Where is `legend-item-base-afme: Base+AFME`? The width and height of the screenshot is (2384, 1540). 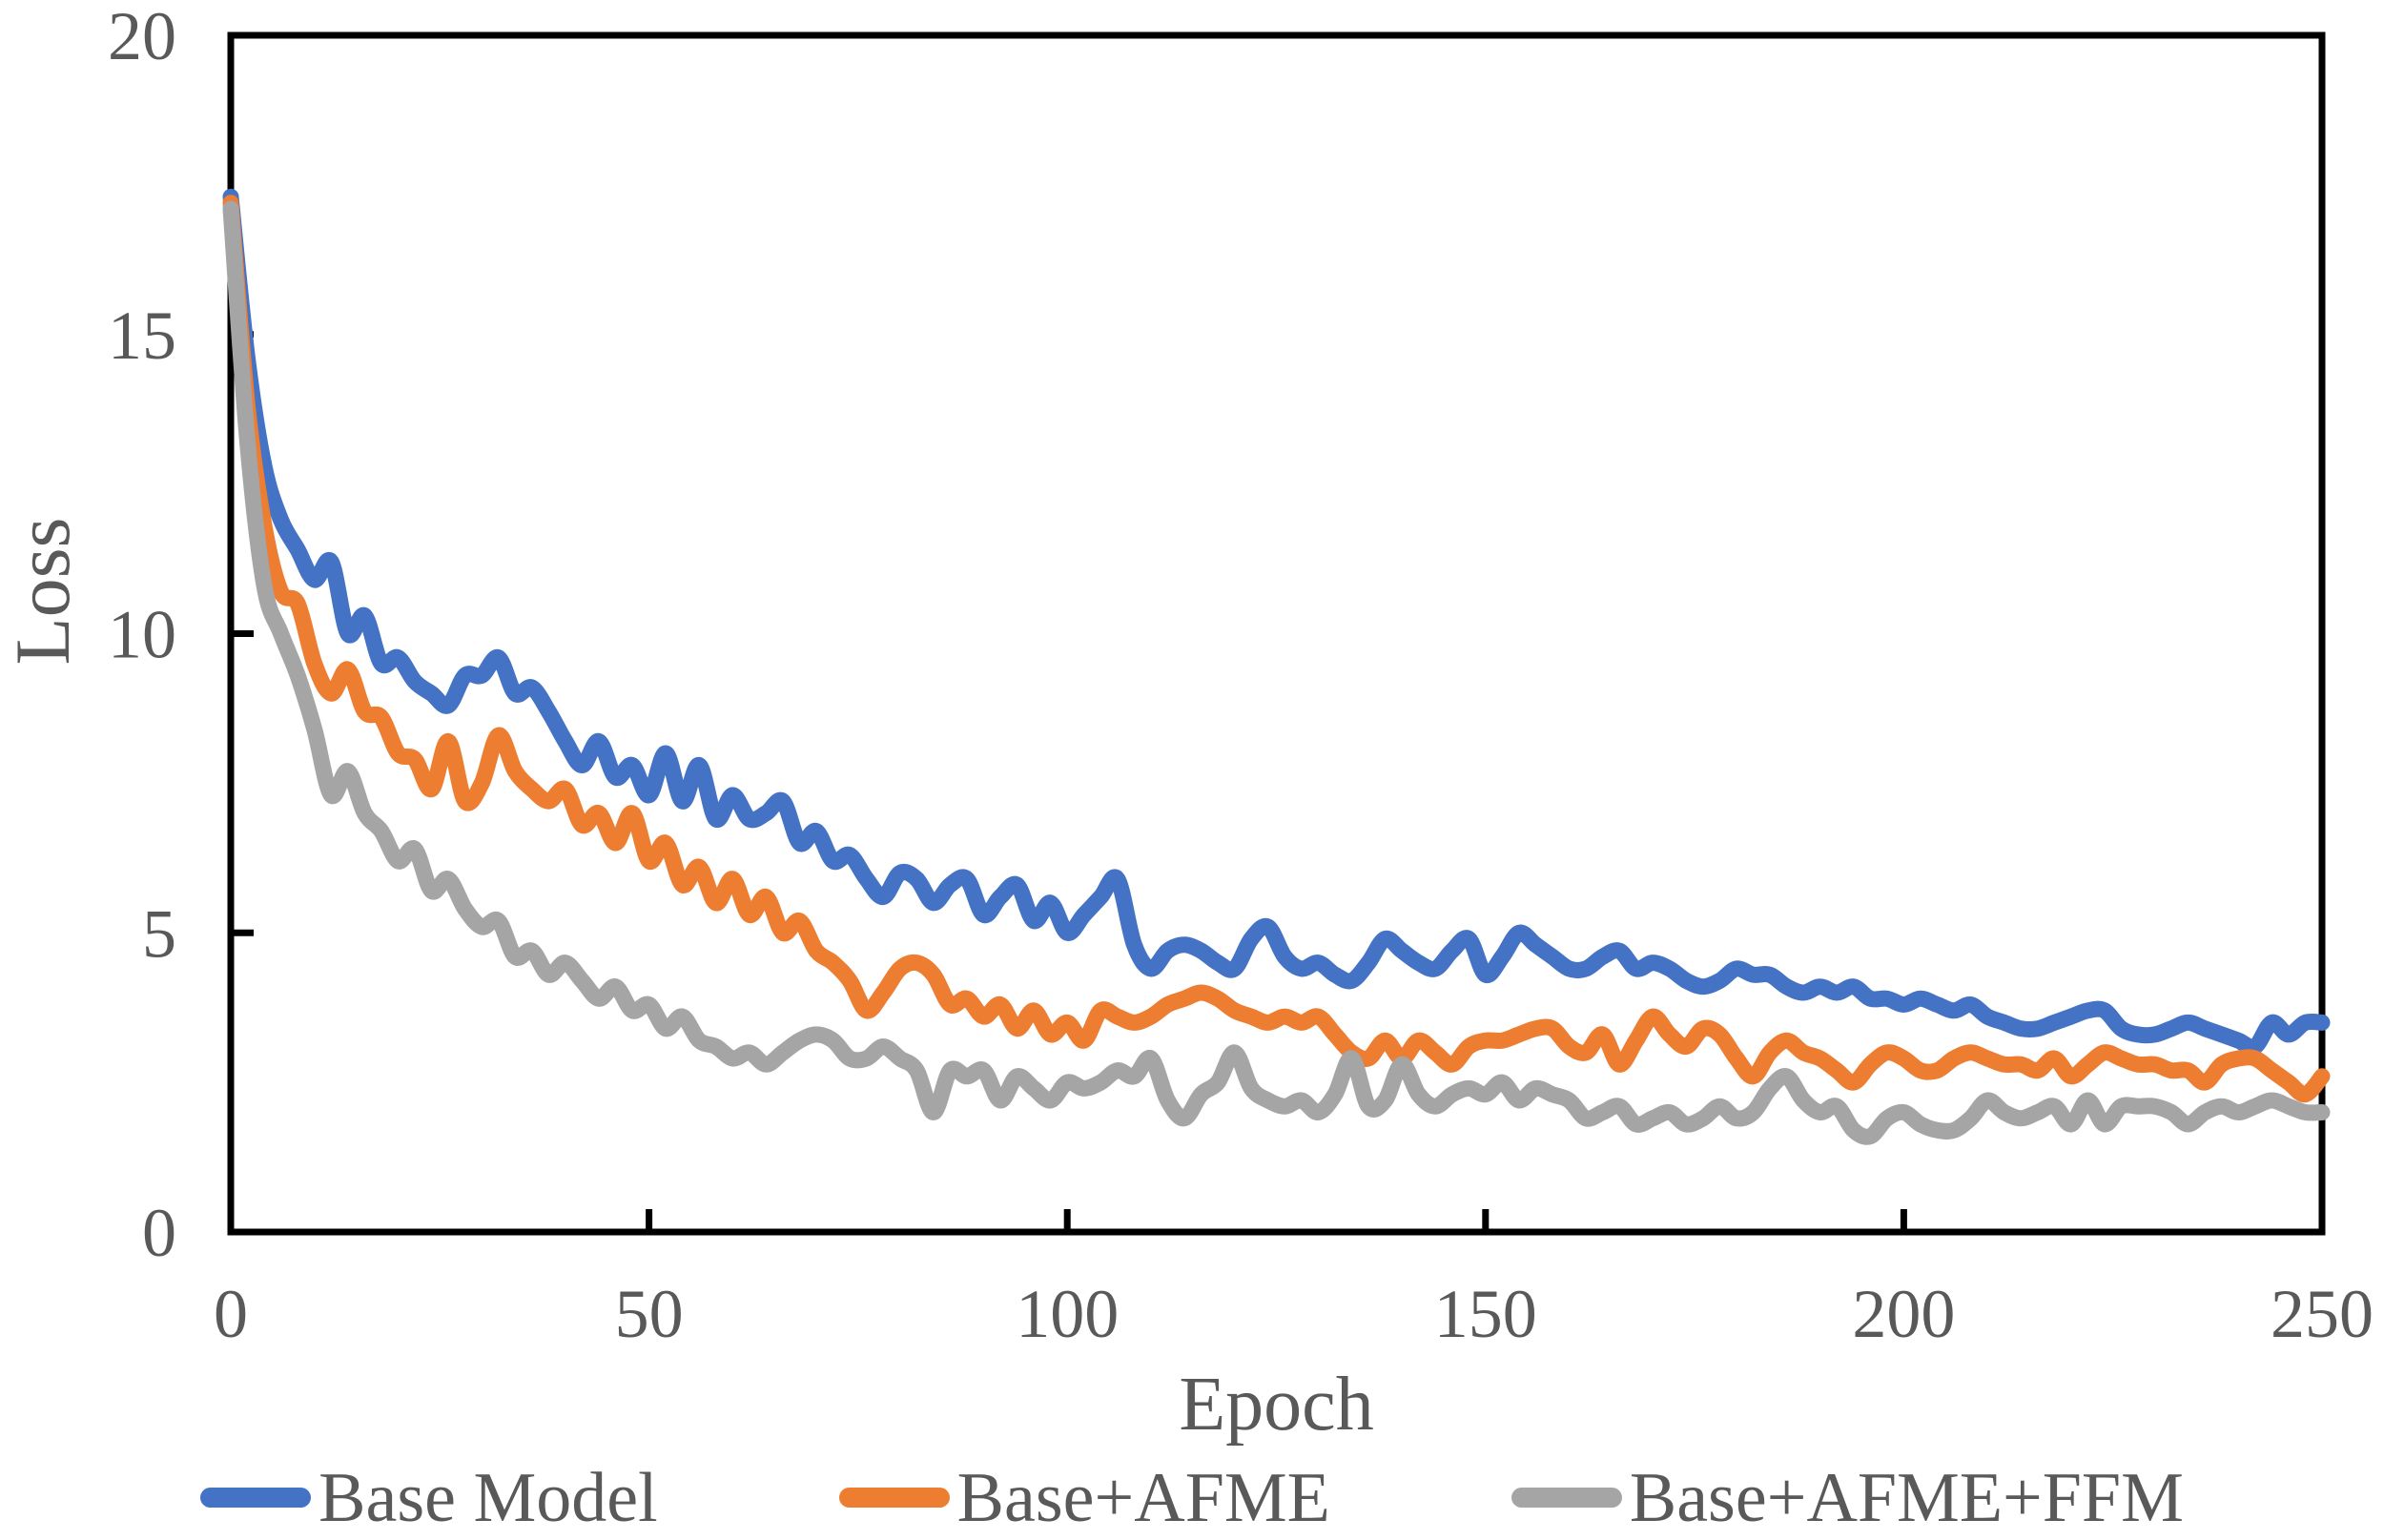 legend-item-base-afme: Base+AFME is located at coordinates (1084, 1497).